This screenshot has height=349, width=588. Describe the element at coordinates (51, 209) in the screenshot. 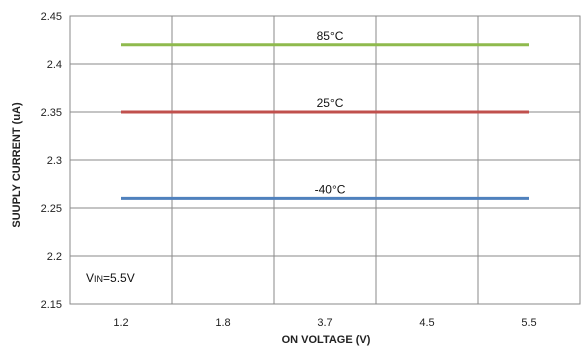

I see `y-tick-label: 2.25` at that location.